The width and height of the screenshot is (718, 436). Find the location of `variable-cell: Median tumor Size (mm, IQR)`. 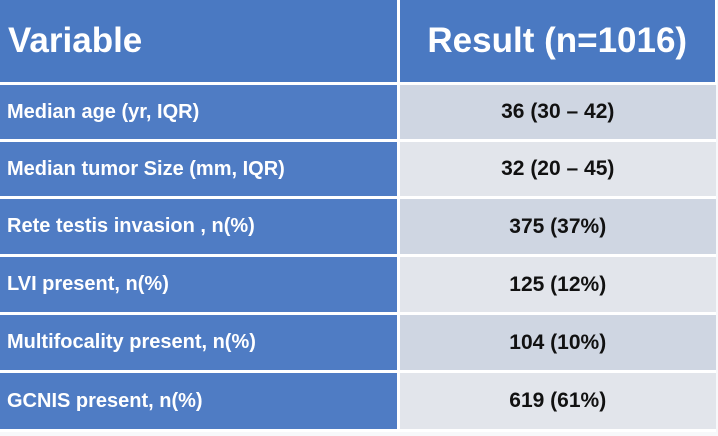

variable-cell: Median tumor Size (mm, IQR) is located at coordinates (200, 169).